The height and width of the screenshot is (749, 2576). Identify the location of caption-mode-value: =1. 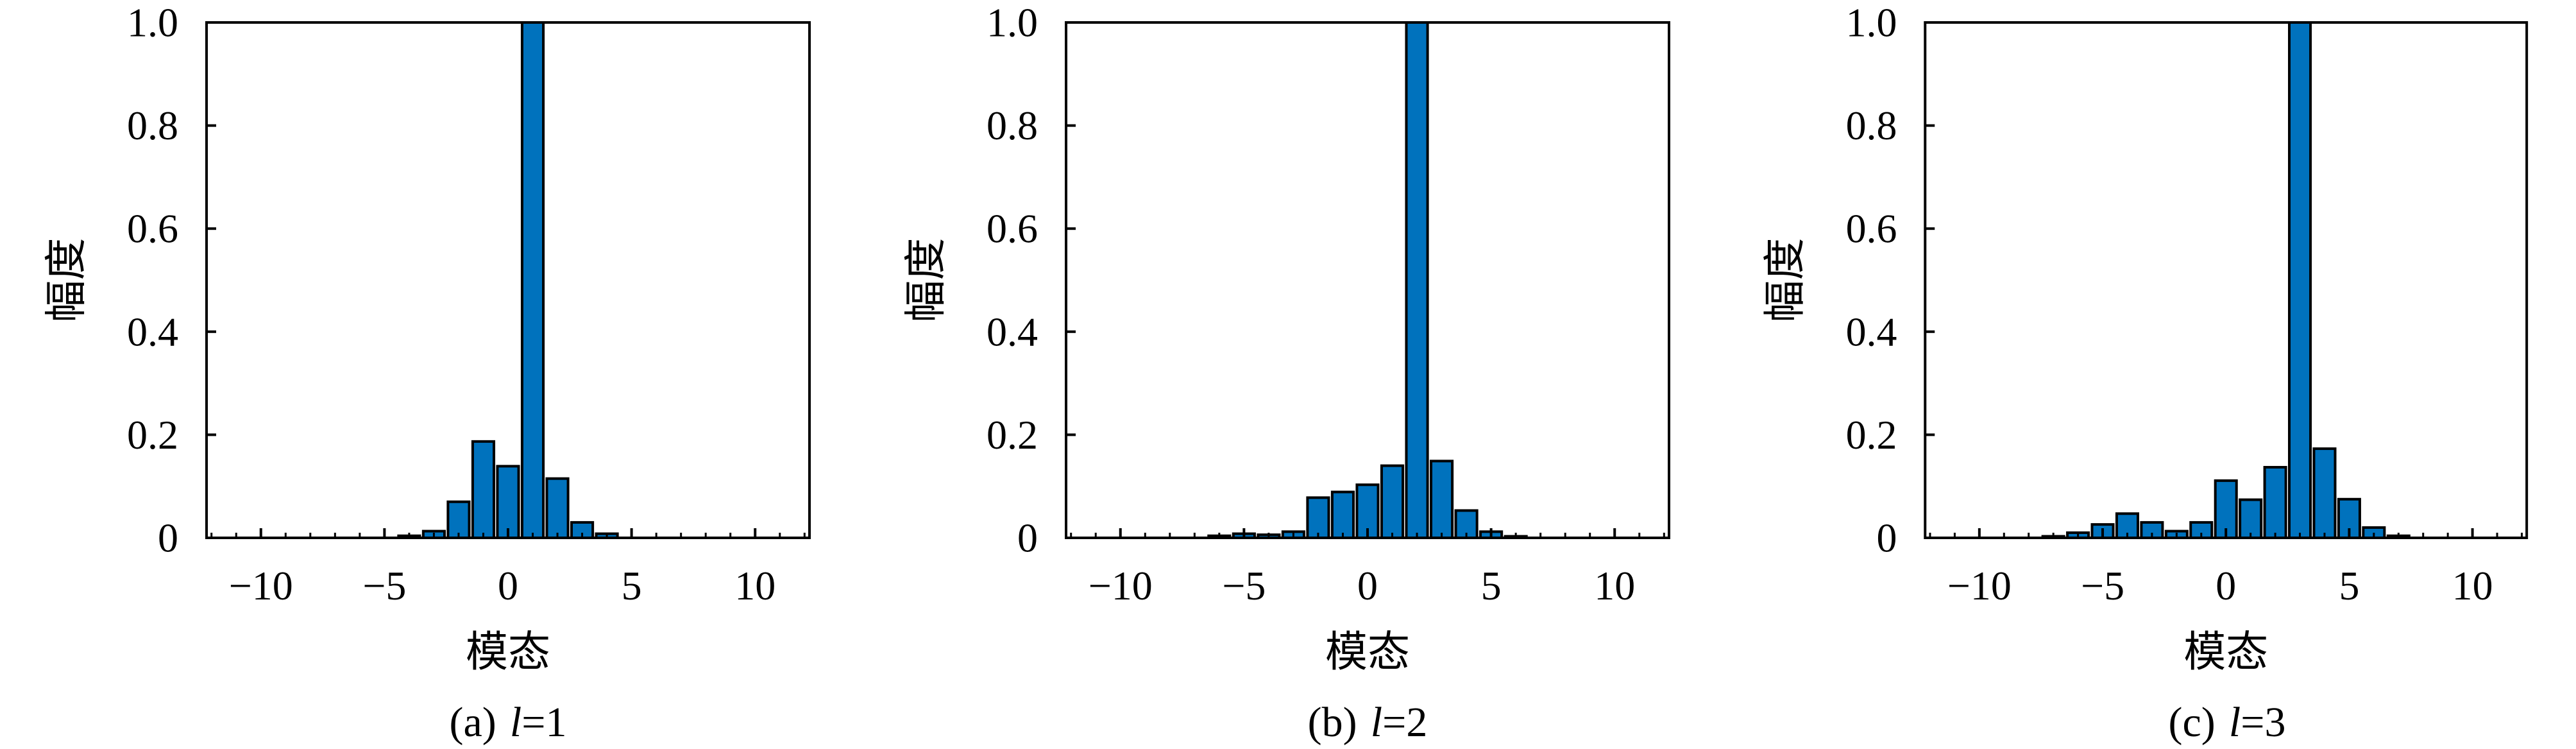
(544, 722).